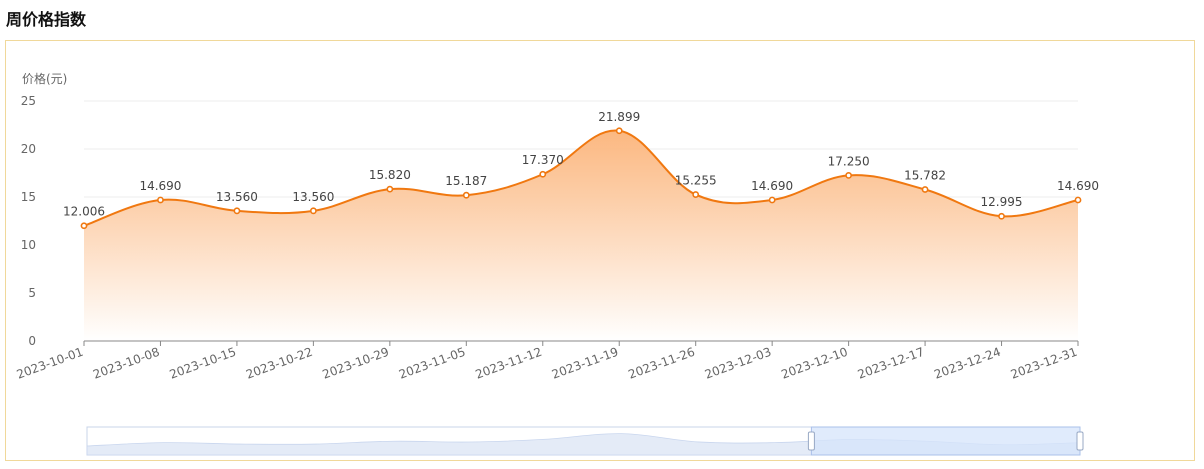  What do you see at coordinates (466, 181) in the screenshot?
I see `data-label: 15.187` at bounding box center [466, 181].